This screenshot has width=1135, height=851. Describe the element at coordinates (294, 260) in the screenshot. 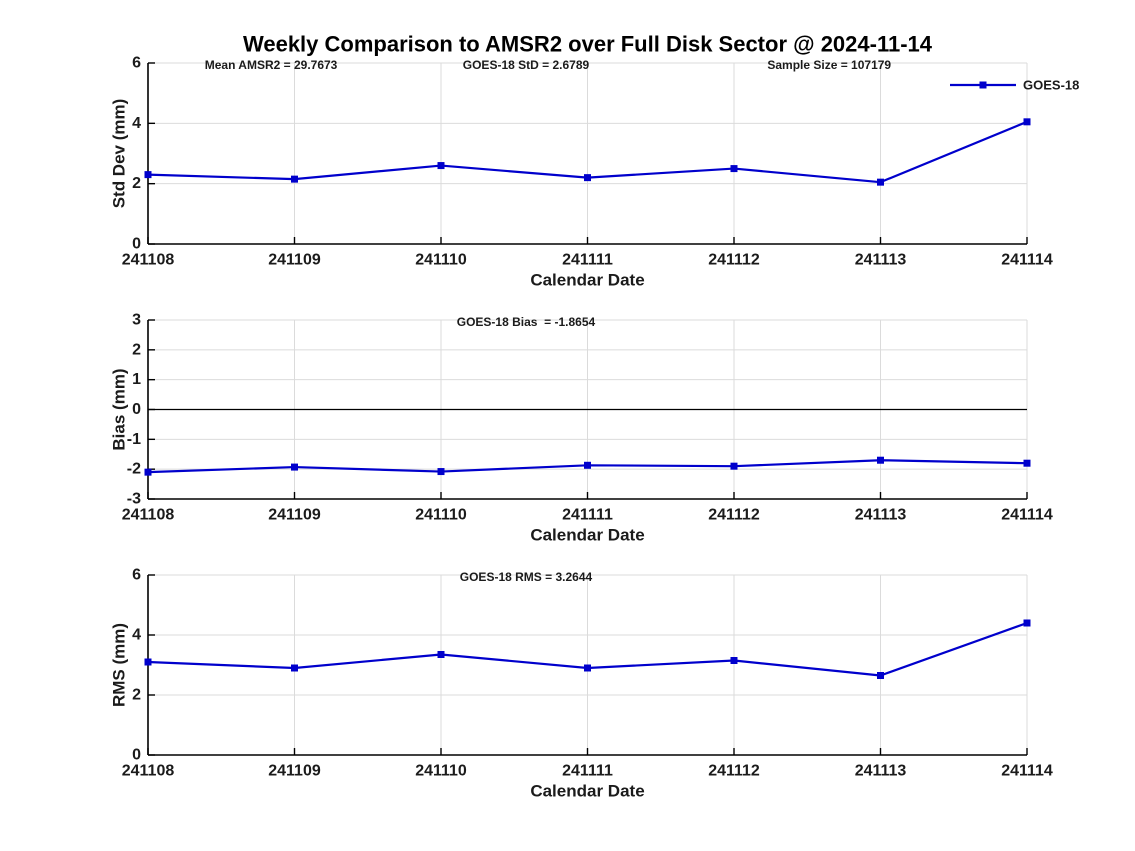

I see `std-dev-x-tick-label: 241109` at that location.